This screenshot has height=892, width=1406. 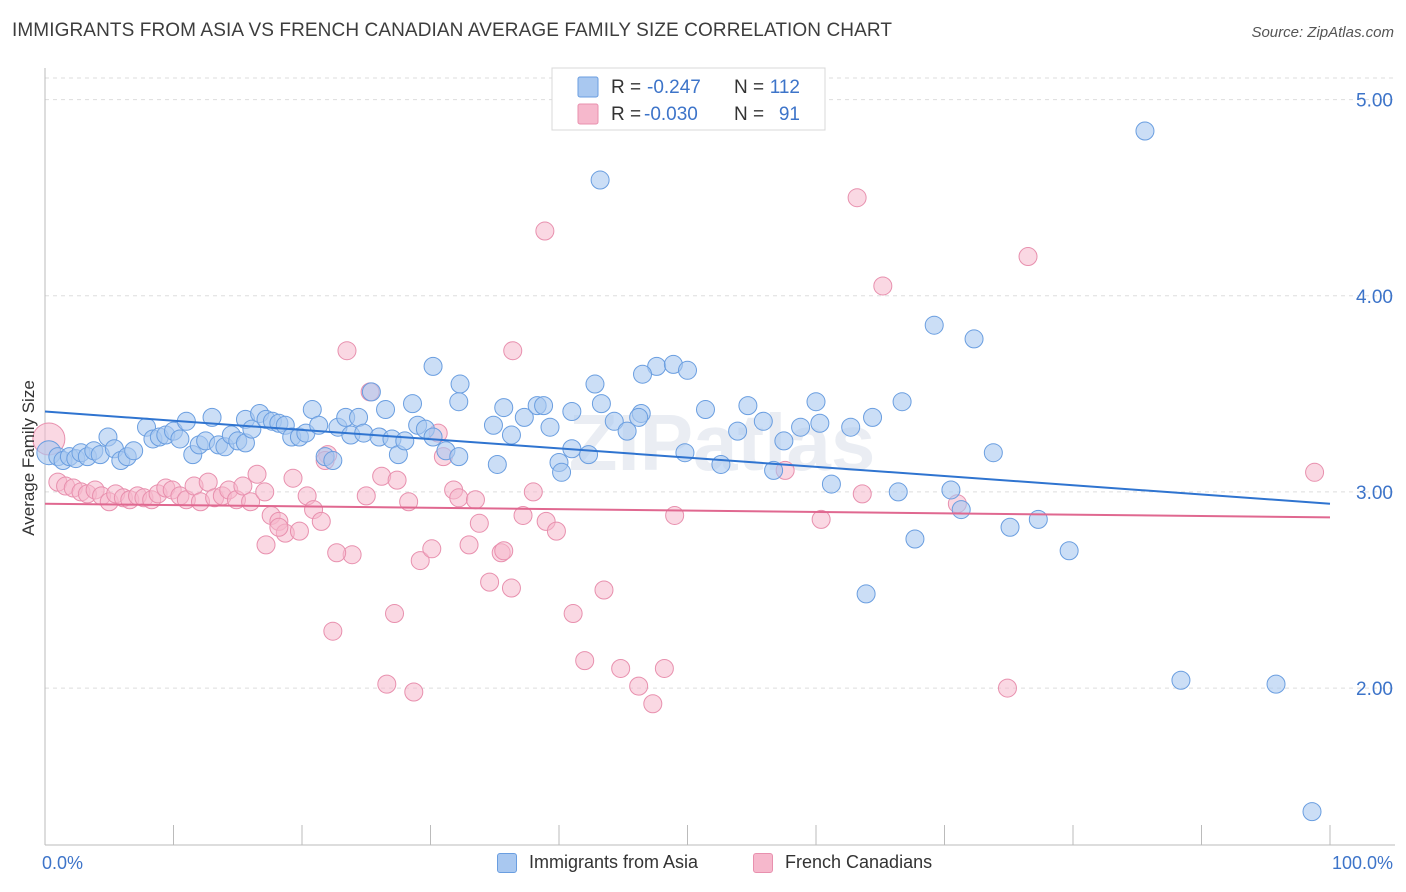 What do you see at coordinates (674, 87) in the screenshot?
I see `legend-r-value-1: -0.247` at bounding box center [674, 87].